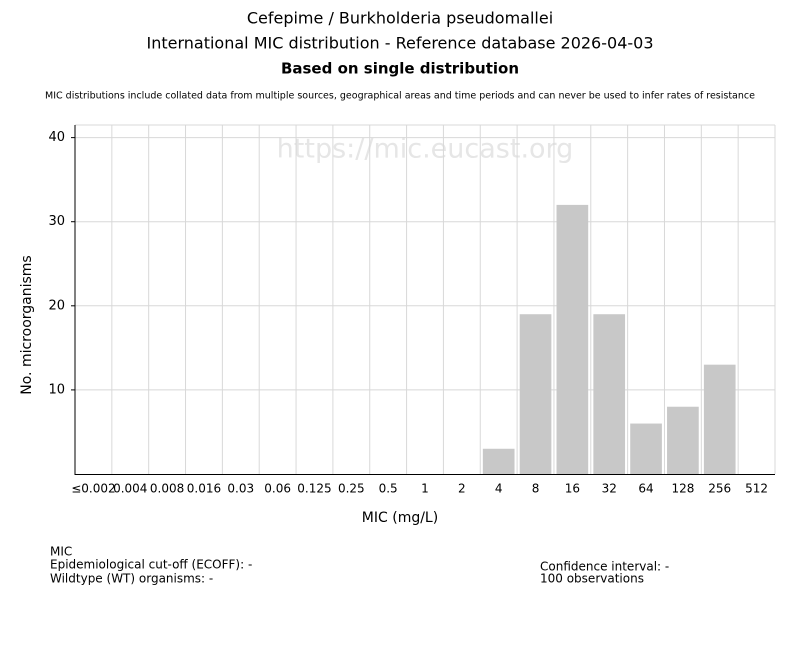  What do you see at coordinates (56, 137) in the screenshot?
I see `y-tick-label: 40` at bounding box center [56, 137].